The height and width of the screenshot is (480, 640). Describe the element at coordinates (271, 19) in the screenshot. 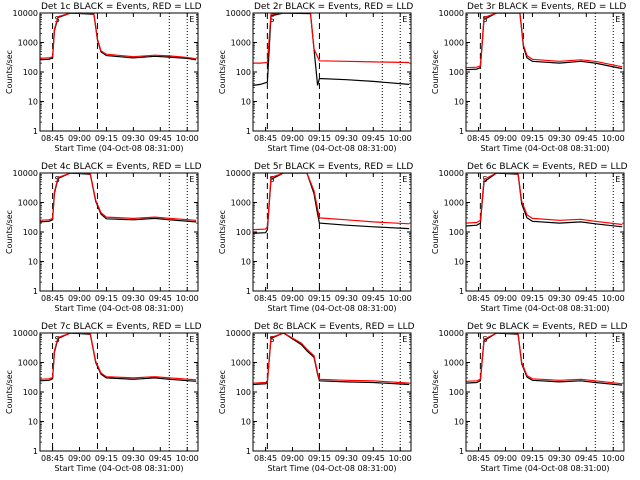

I see `marker-label: S` at that location.